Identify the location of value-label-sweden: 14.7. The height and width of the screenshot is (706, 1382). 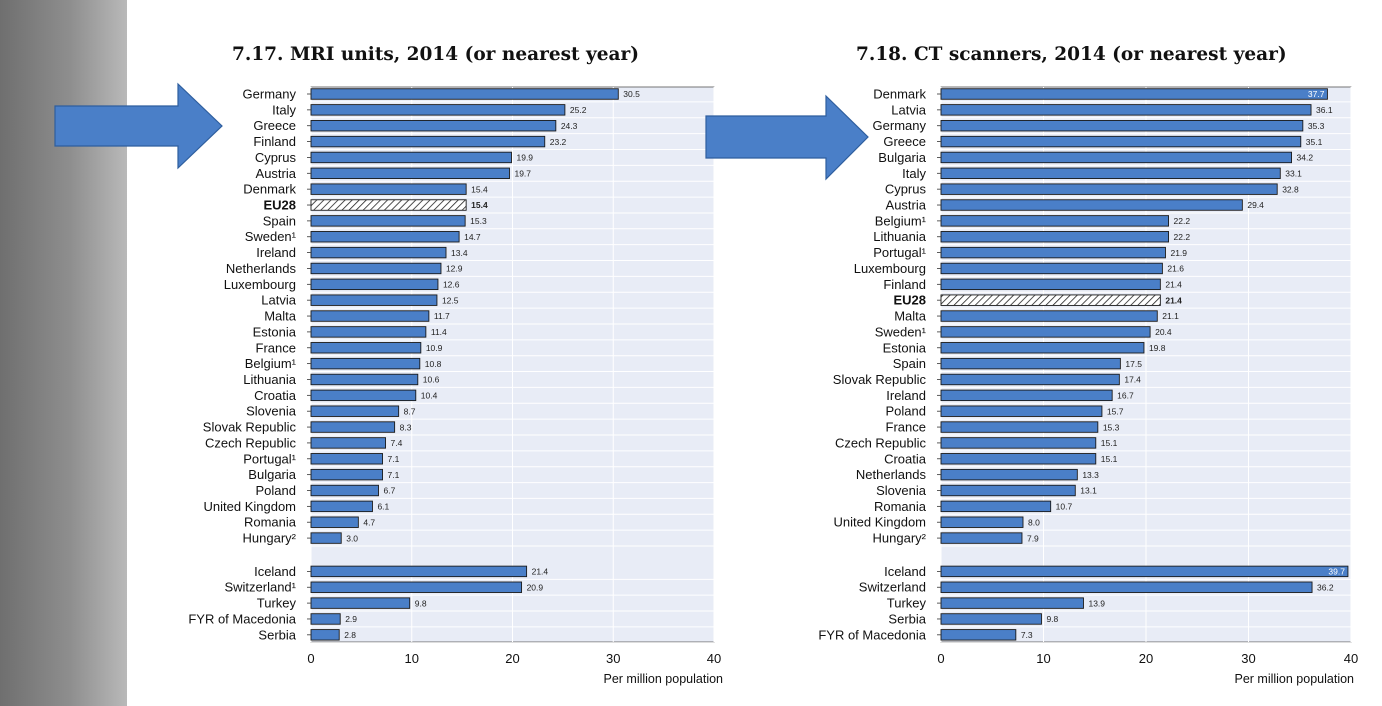
(472, 237).